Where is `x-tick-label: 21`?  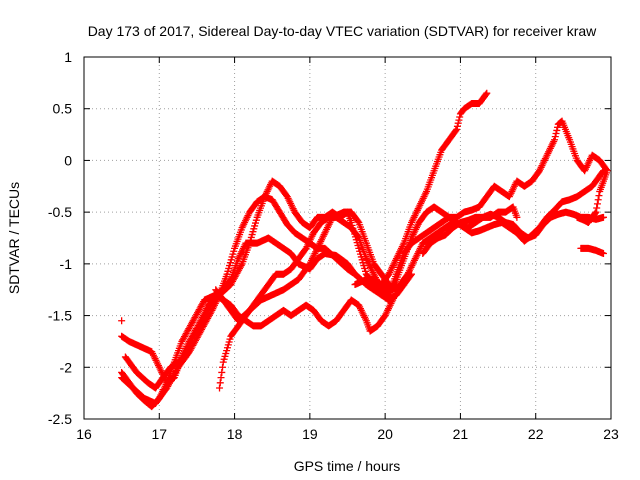 x-tick-label: 21 is located at coordinates (461, 434).